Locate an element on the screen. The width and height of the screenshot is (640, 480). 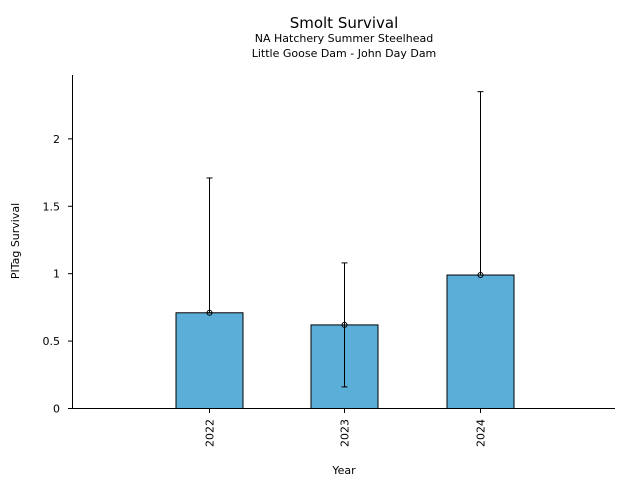
chart-title: Smolt Survival is located at coordinates (344, 23).